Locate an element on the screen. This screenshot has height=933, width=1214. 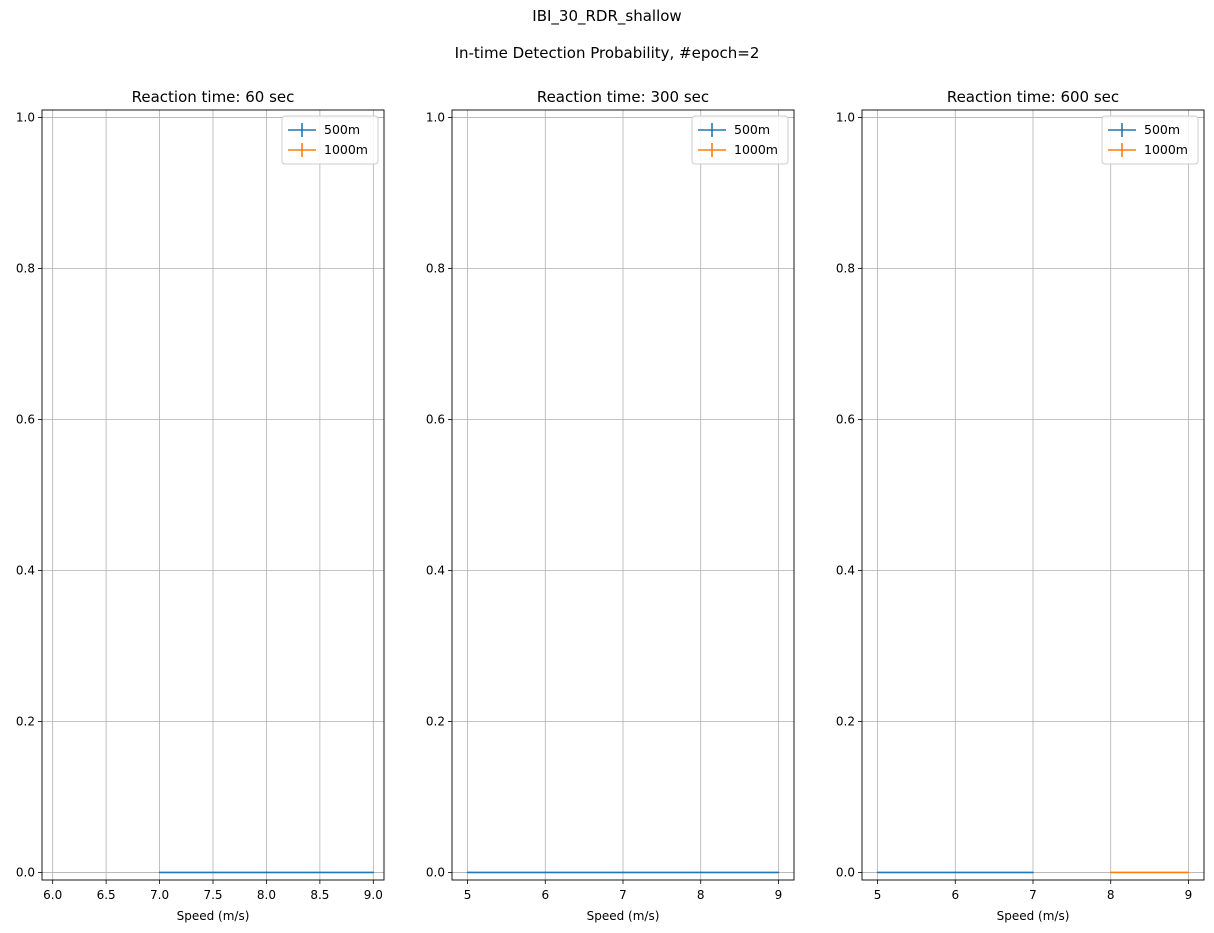
figure-subtitle: In-time Detection Probability, #epoch=2 is located at coordinates (607, 53).